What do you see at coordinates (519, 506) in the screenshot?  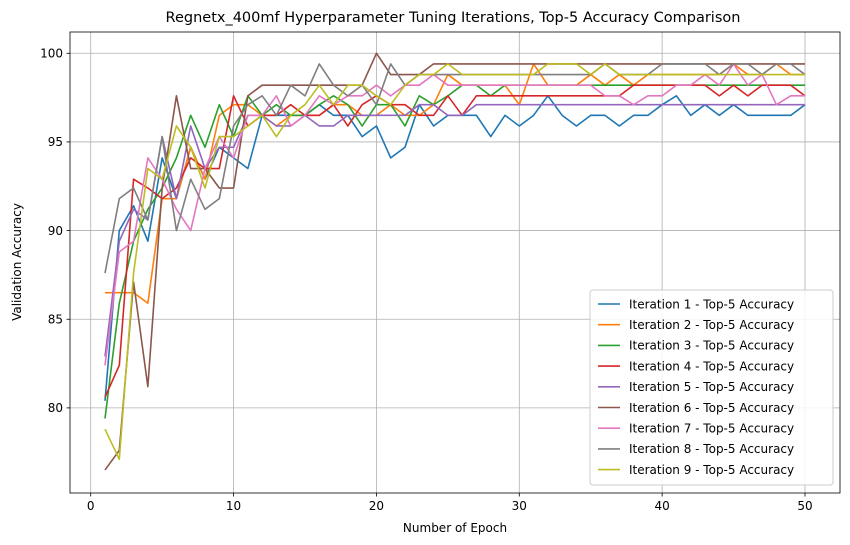 I see `x-tick-label: 30` at bounding box center [519, 506].